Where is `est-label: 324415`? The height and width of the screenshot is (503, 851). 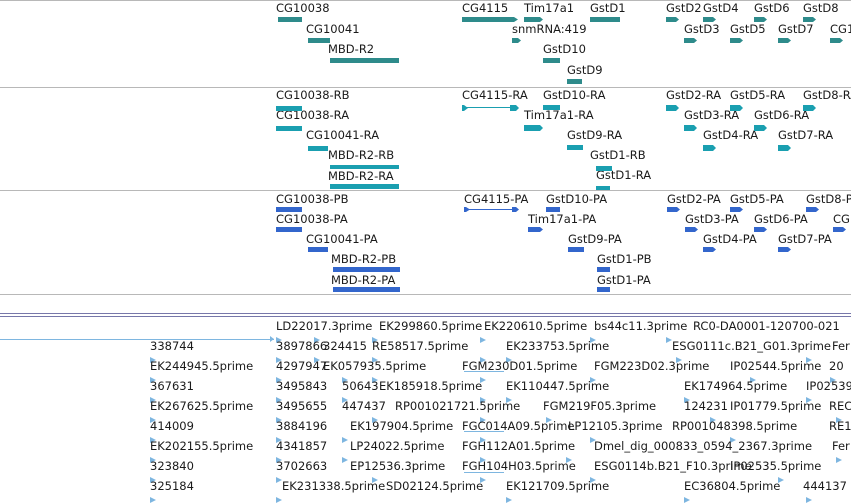 est-label: 324415 is located at coordinates (345, 346).